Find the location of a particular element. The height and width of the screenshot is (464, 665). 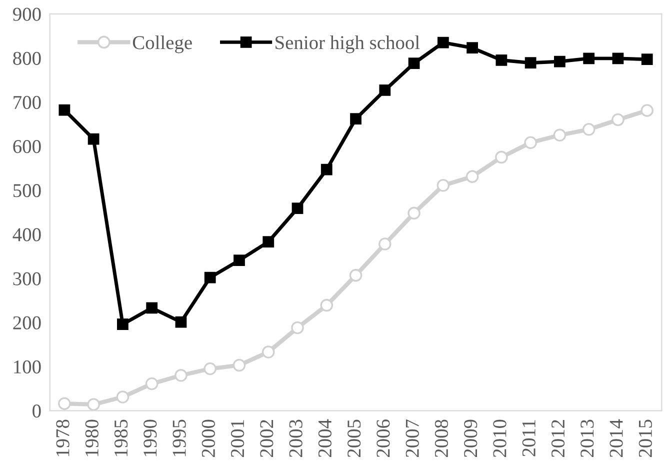

x-tick-label: 2005 is located at coordinates (354, 439).